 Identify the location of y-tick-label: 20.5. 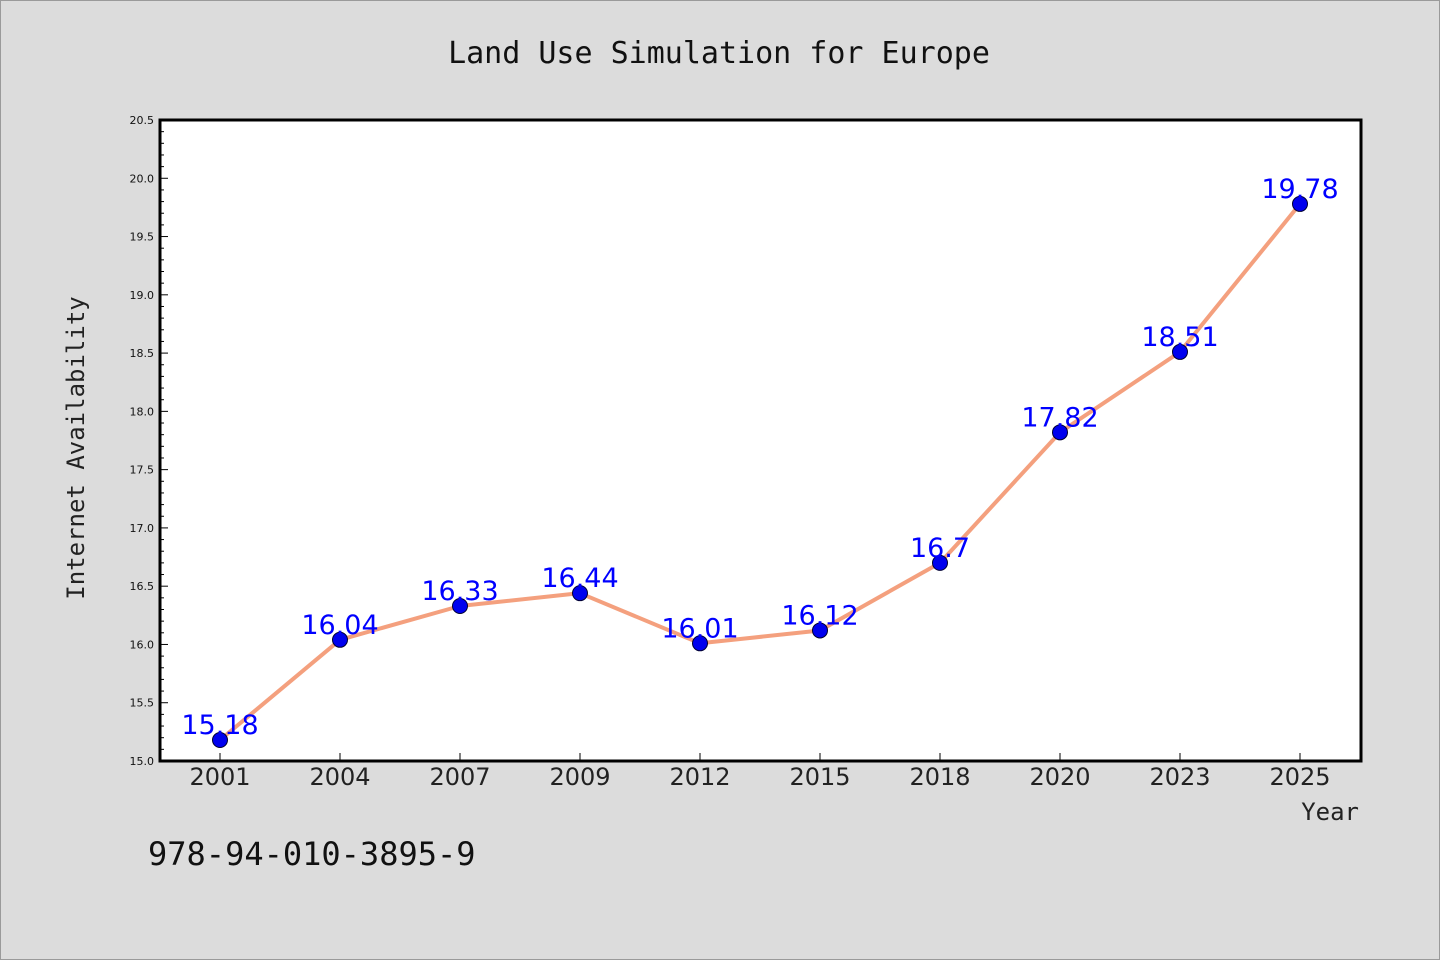
(142, 120).